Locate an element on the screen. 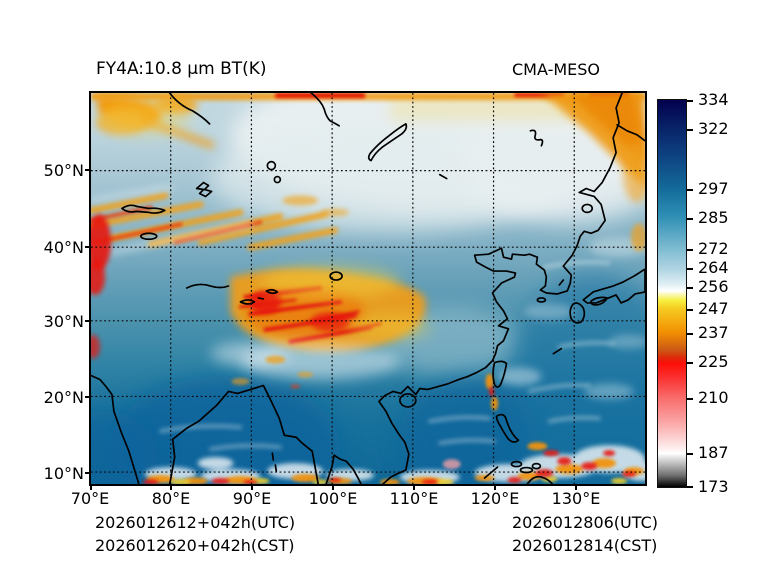 This screenshot has height=573, width=764. northeast-cold-wedge is located at coordinates (593, 172).